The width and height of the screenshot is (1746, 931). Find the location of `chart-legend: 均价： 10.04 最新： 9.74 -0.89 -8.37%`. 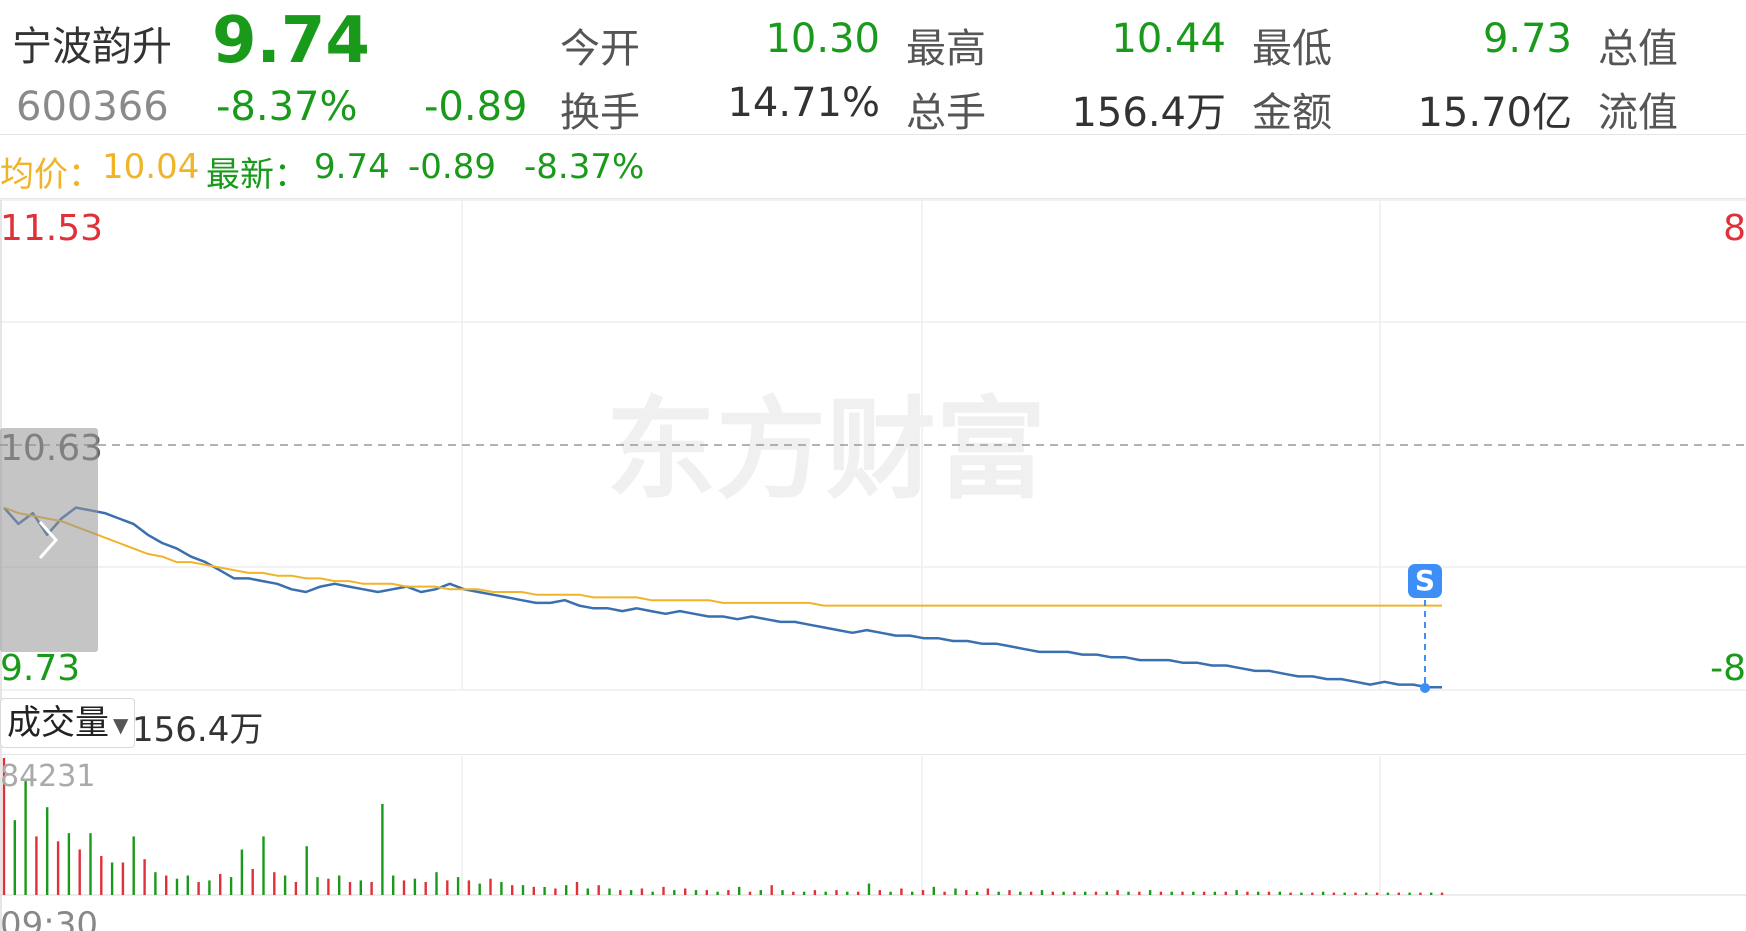

chart-legend: 均价： 10.04 最新： 9.74 -0.89 -8.37% is located at coordinates (873, 167).